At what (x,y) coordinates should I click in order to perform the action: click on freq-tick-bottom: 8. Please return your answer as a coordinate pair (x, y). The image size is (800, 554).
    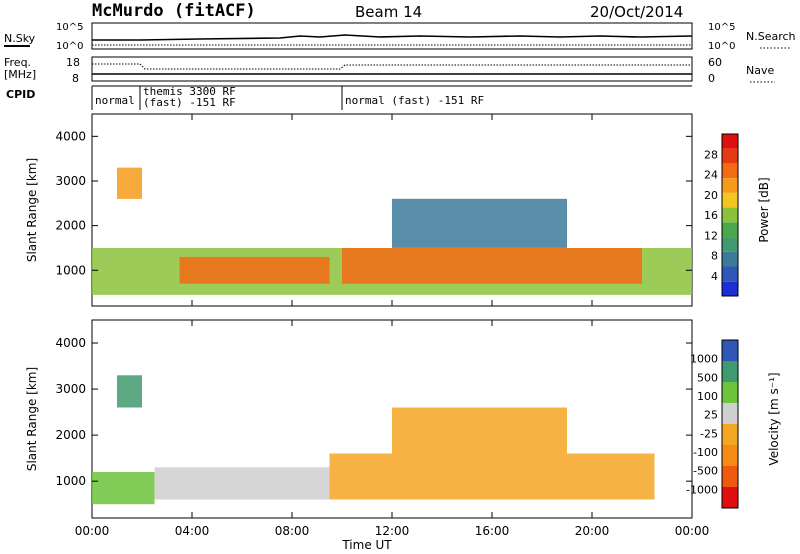
    Looking at the image, I should click on (75, 78).